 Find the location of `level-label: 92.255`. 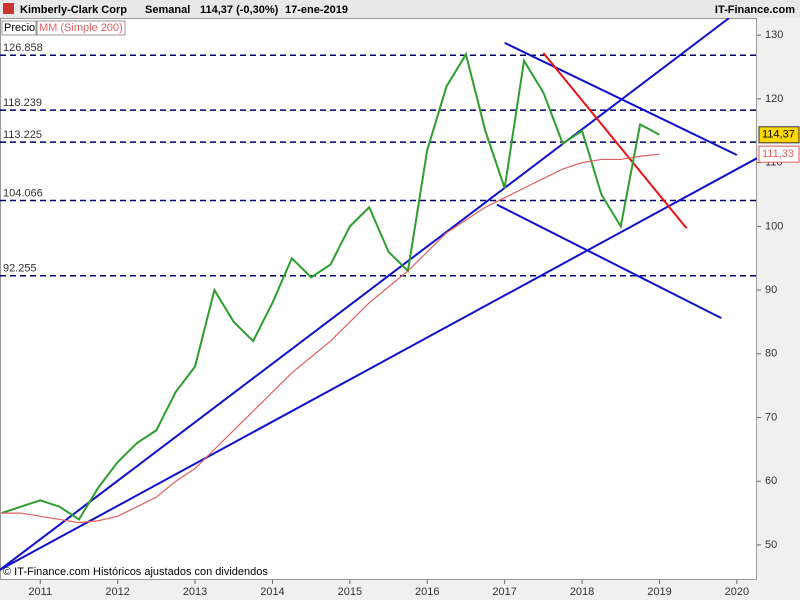

level-label: 92.255 is located at coordinates (20, 269).